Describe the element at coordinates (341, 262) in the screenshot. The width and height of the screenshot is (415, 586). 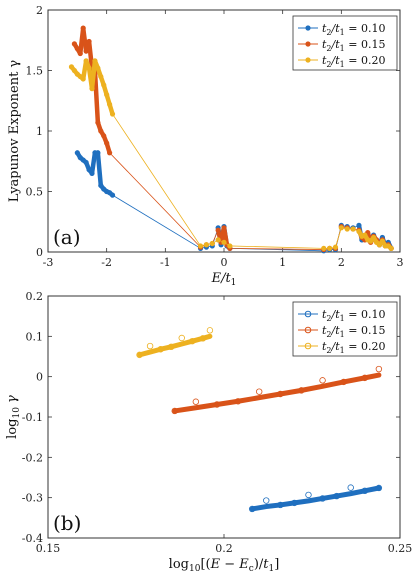
I see `x-tick-label: 2` at that location.